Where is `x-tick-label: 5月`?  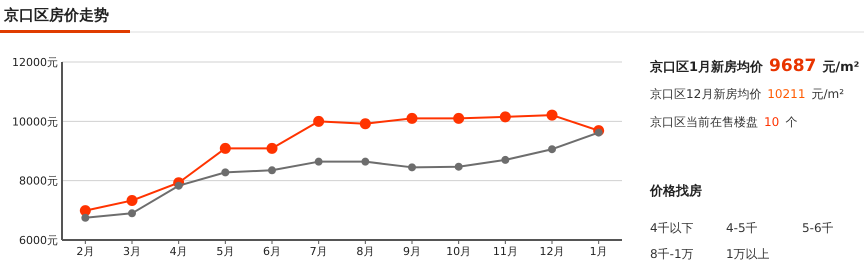 x-tick-label: 5月 is located at coordinates (225, 251).